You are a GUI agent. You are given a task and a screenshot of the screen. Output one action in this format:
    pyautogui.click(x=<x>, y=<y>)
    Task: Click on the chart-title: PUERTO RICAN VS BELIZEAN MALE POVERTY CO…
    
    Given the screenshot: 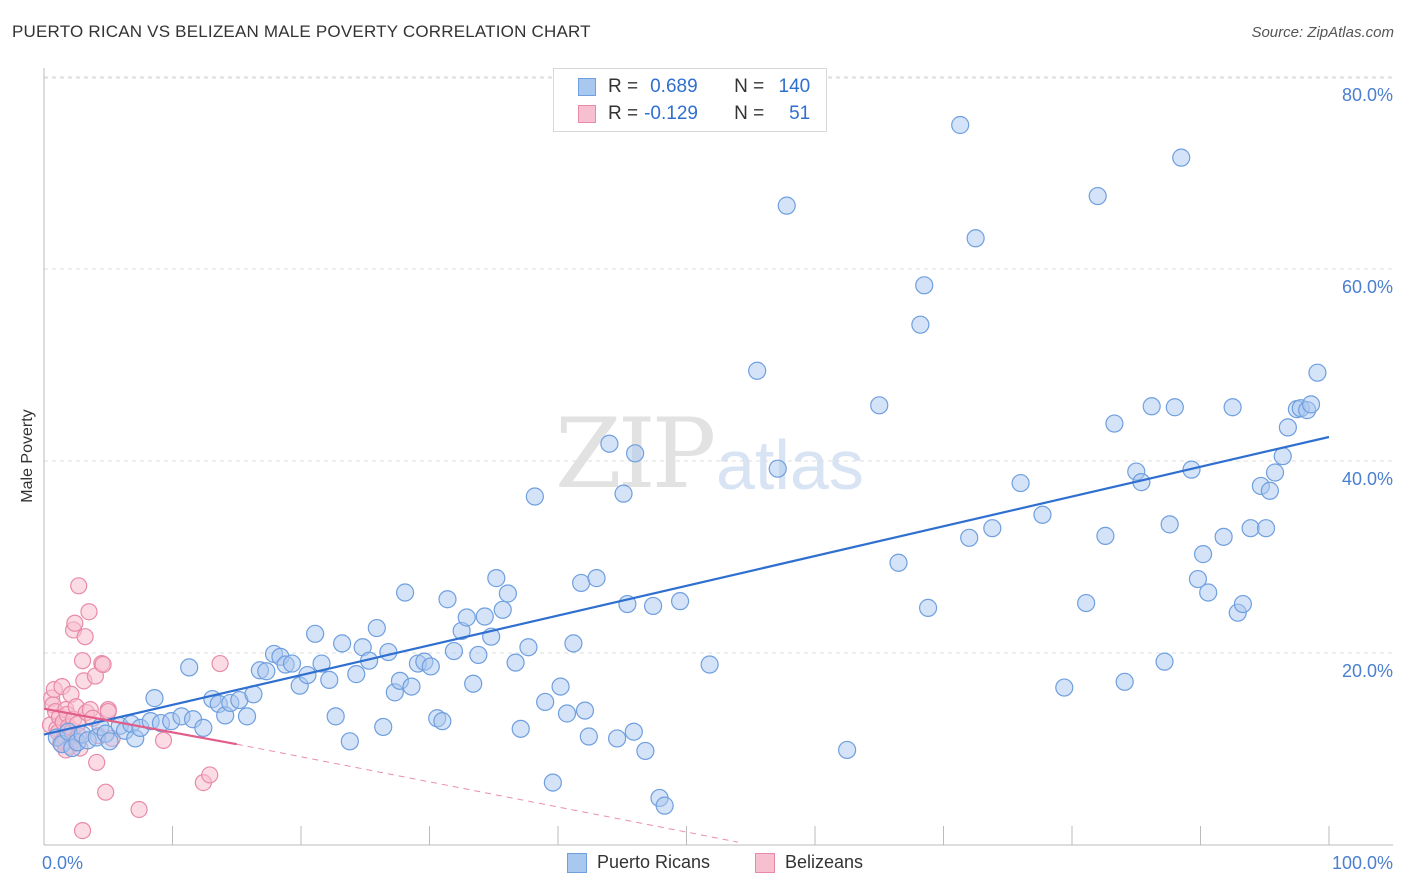 What is the action you would take?
    pyautogui.click(x=301, y=31)
    